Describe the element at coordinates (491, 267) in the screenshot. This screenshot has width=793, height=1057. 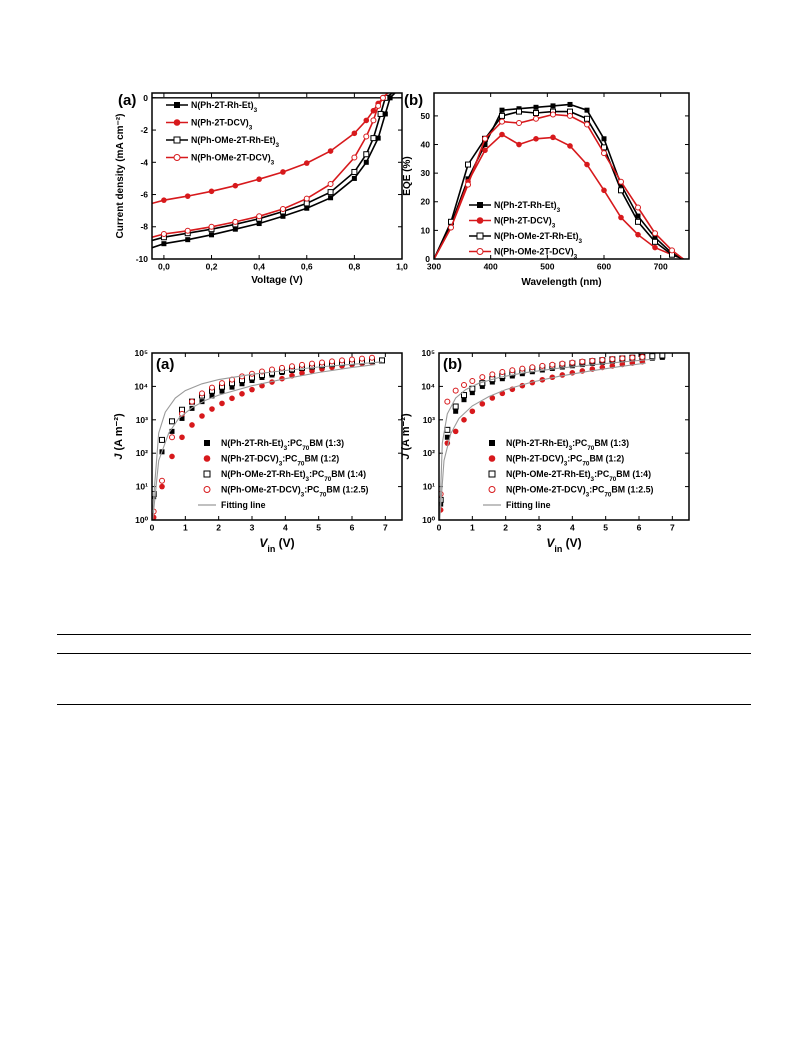
I see `x-tick-label: 400` at that location.